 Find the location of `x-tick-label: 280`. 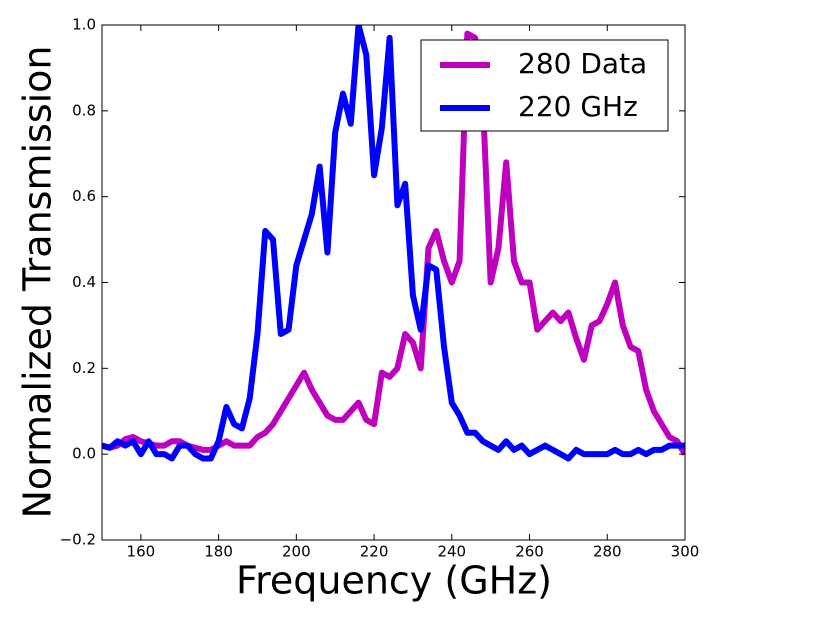

x-tick-label: 280 is located at coordinates (607, 552).